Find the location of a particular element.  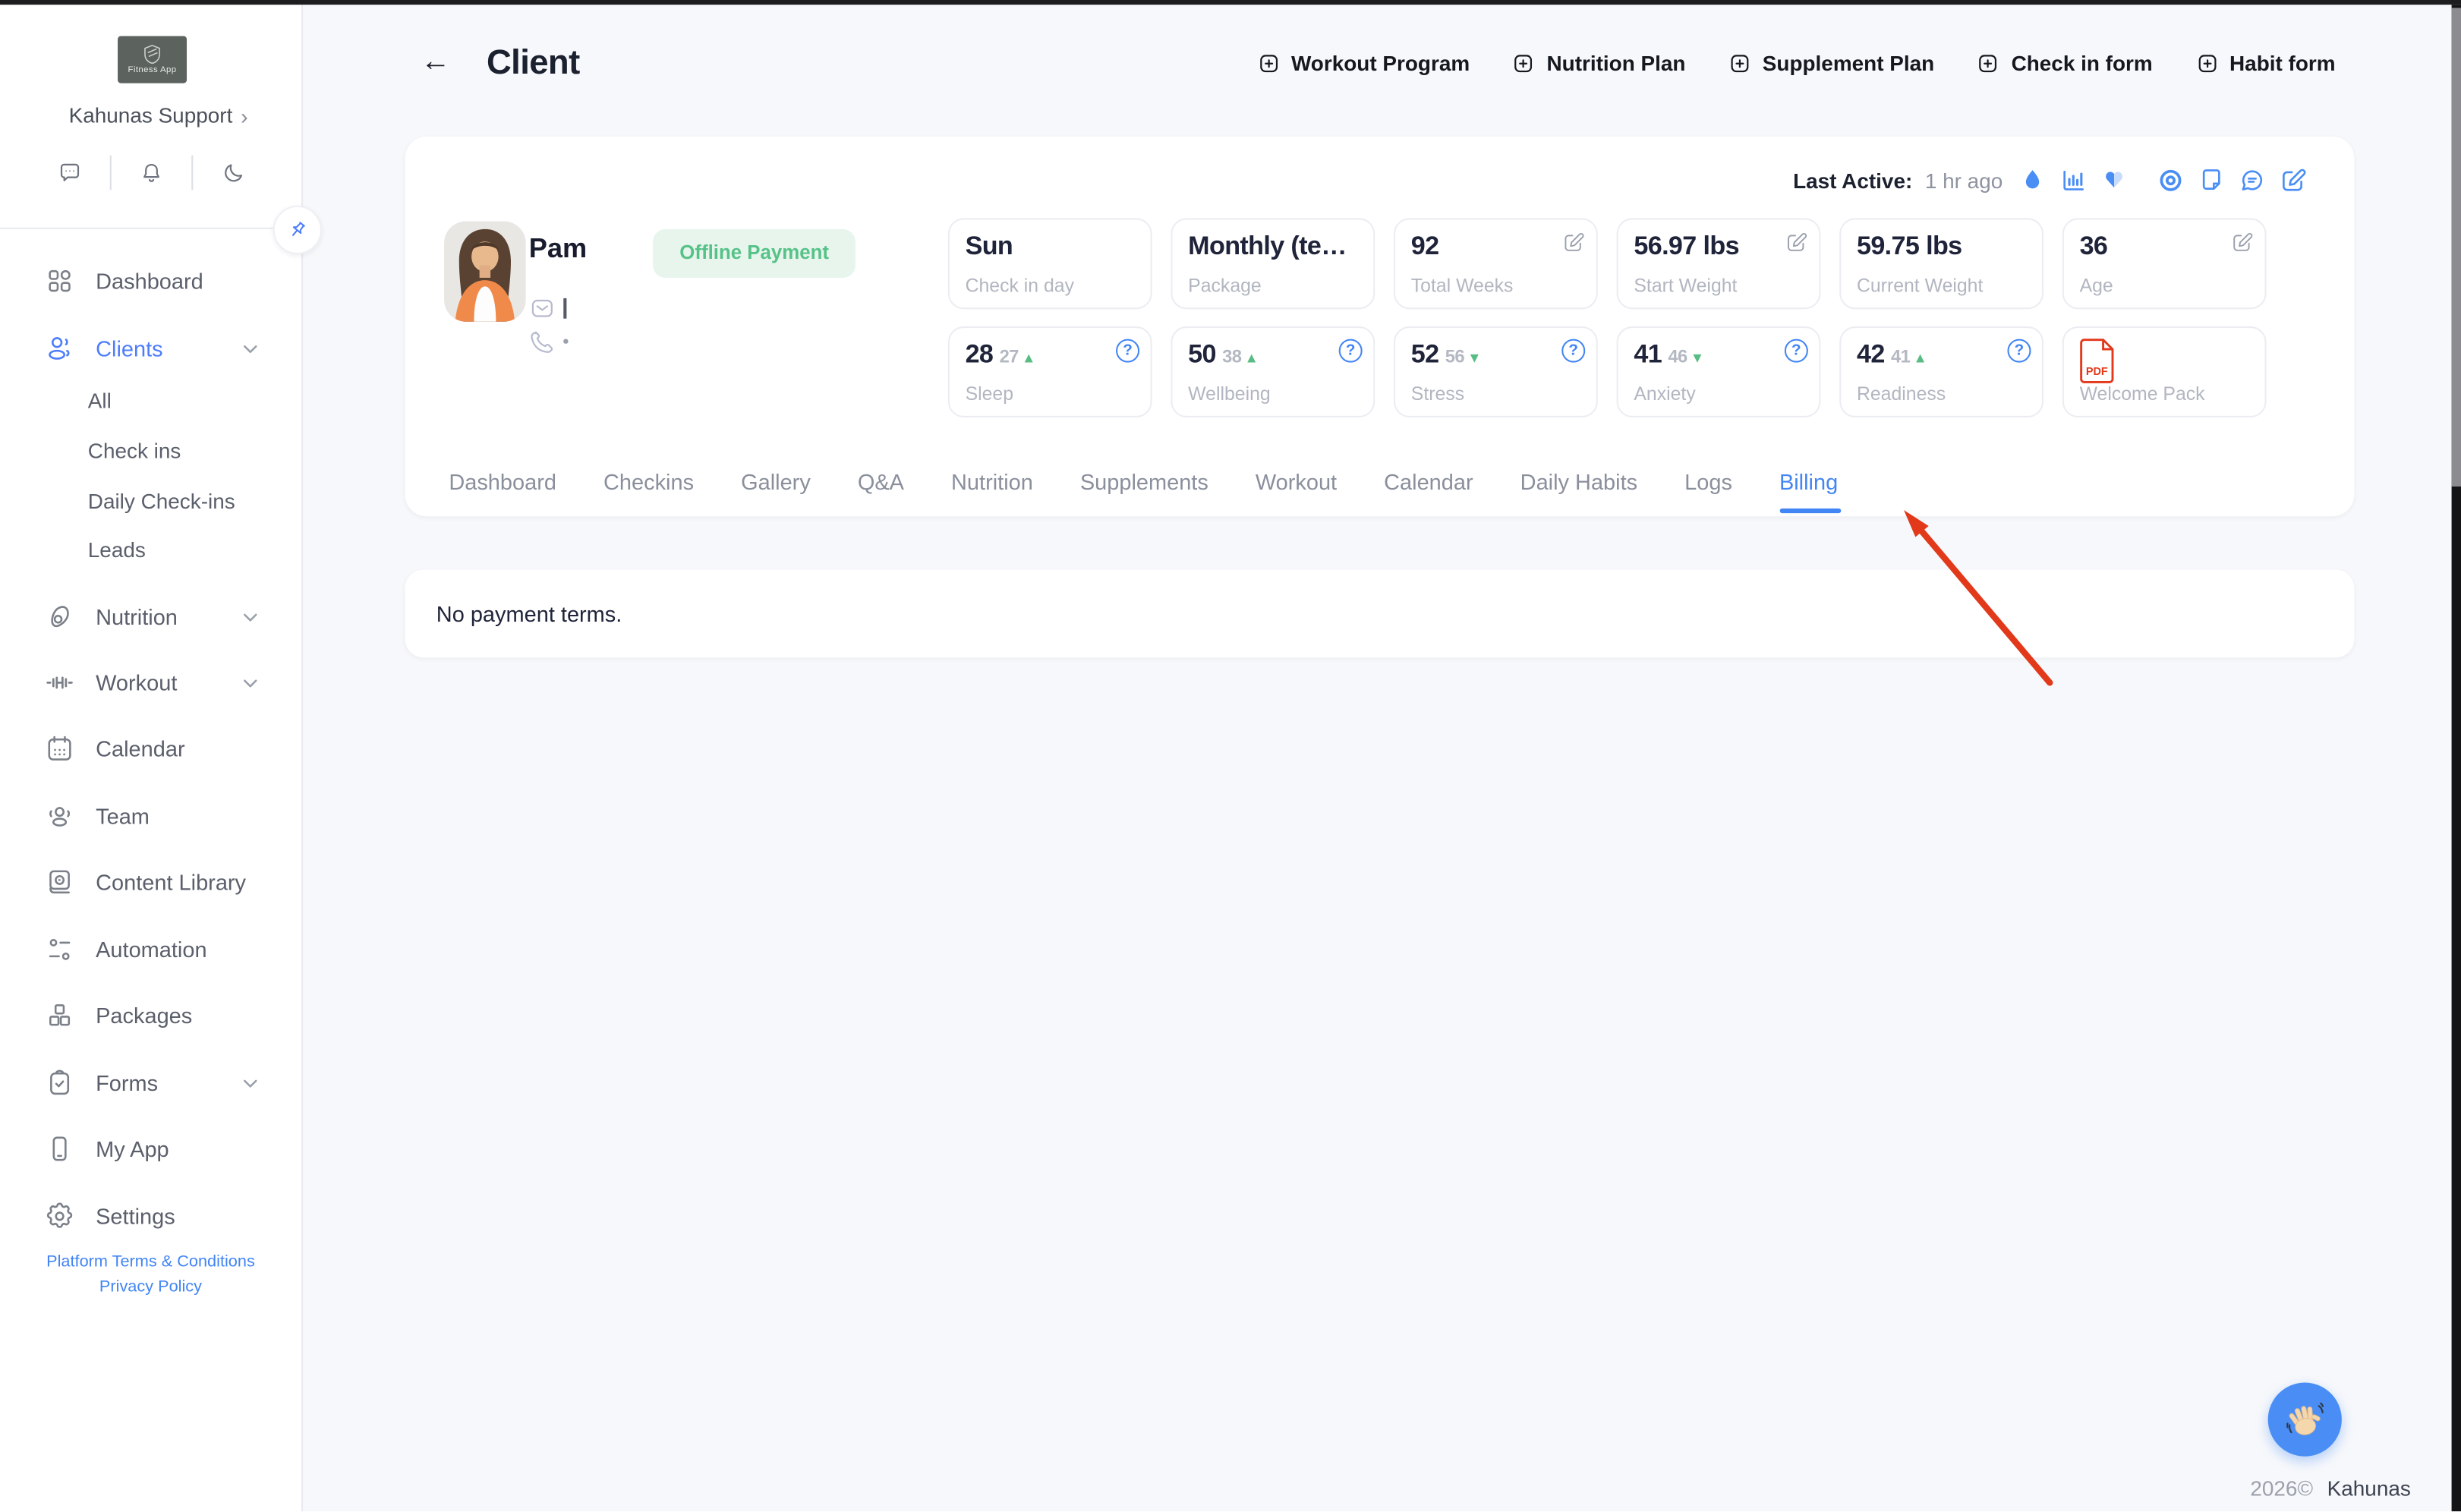

chevron-right-icon: › is located at coordinates (244, 116).